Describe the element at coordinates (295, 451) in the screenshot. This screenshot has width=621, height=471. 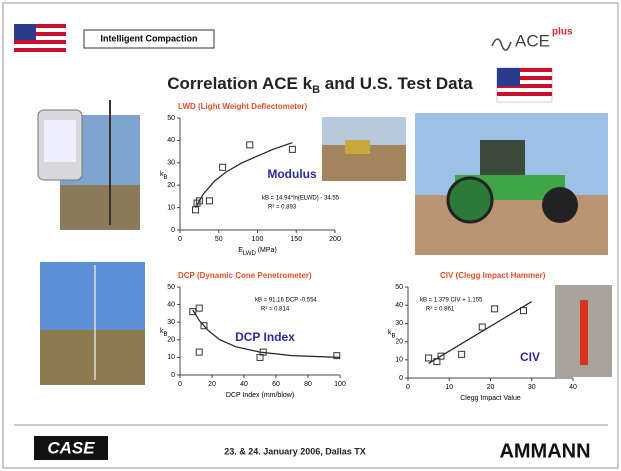
I see `footer-date: 23. & 24. January 2006, Dallas TX` at that location.